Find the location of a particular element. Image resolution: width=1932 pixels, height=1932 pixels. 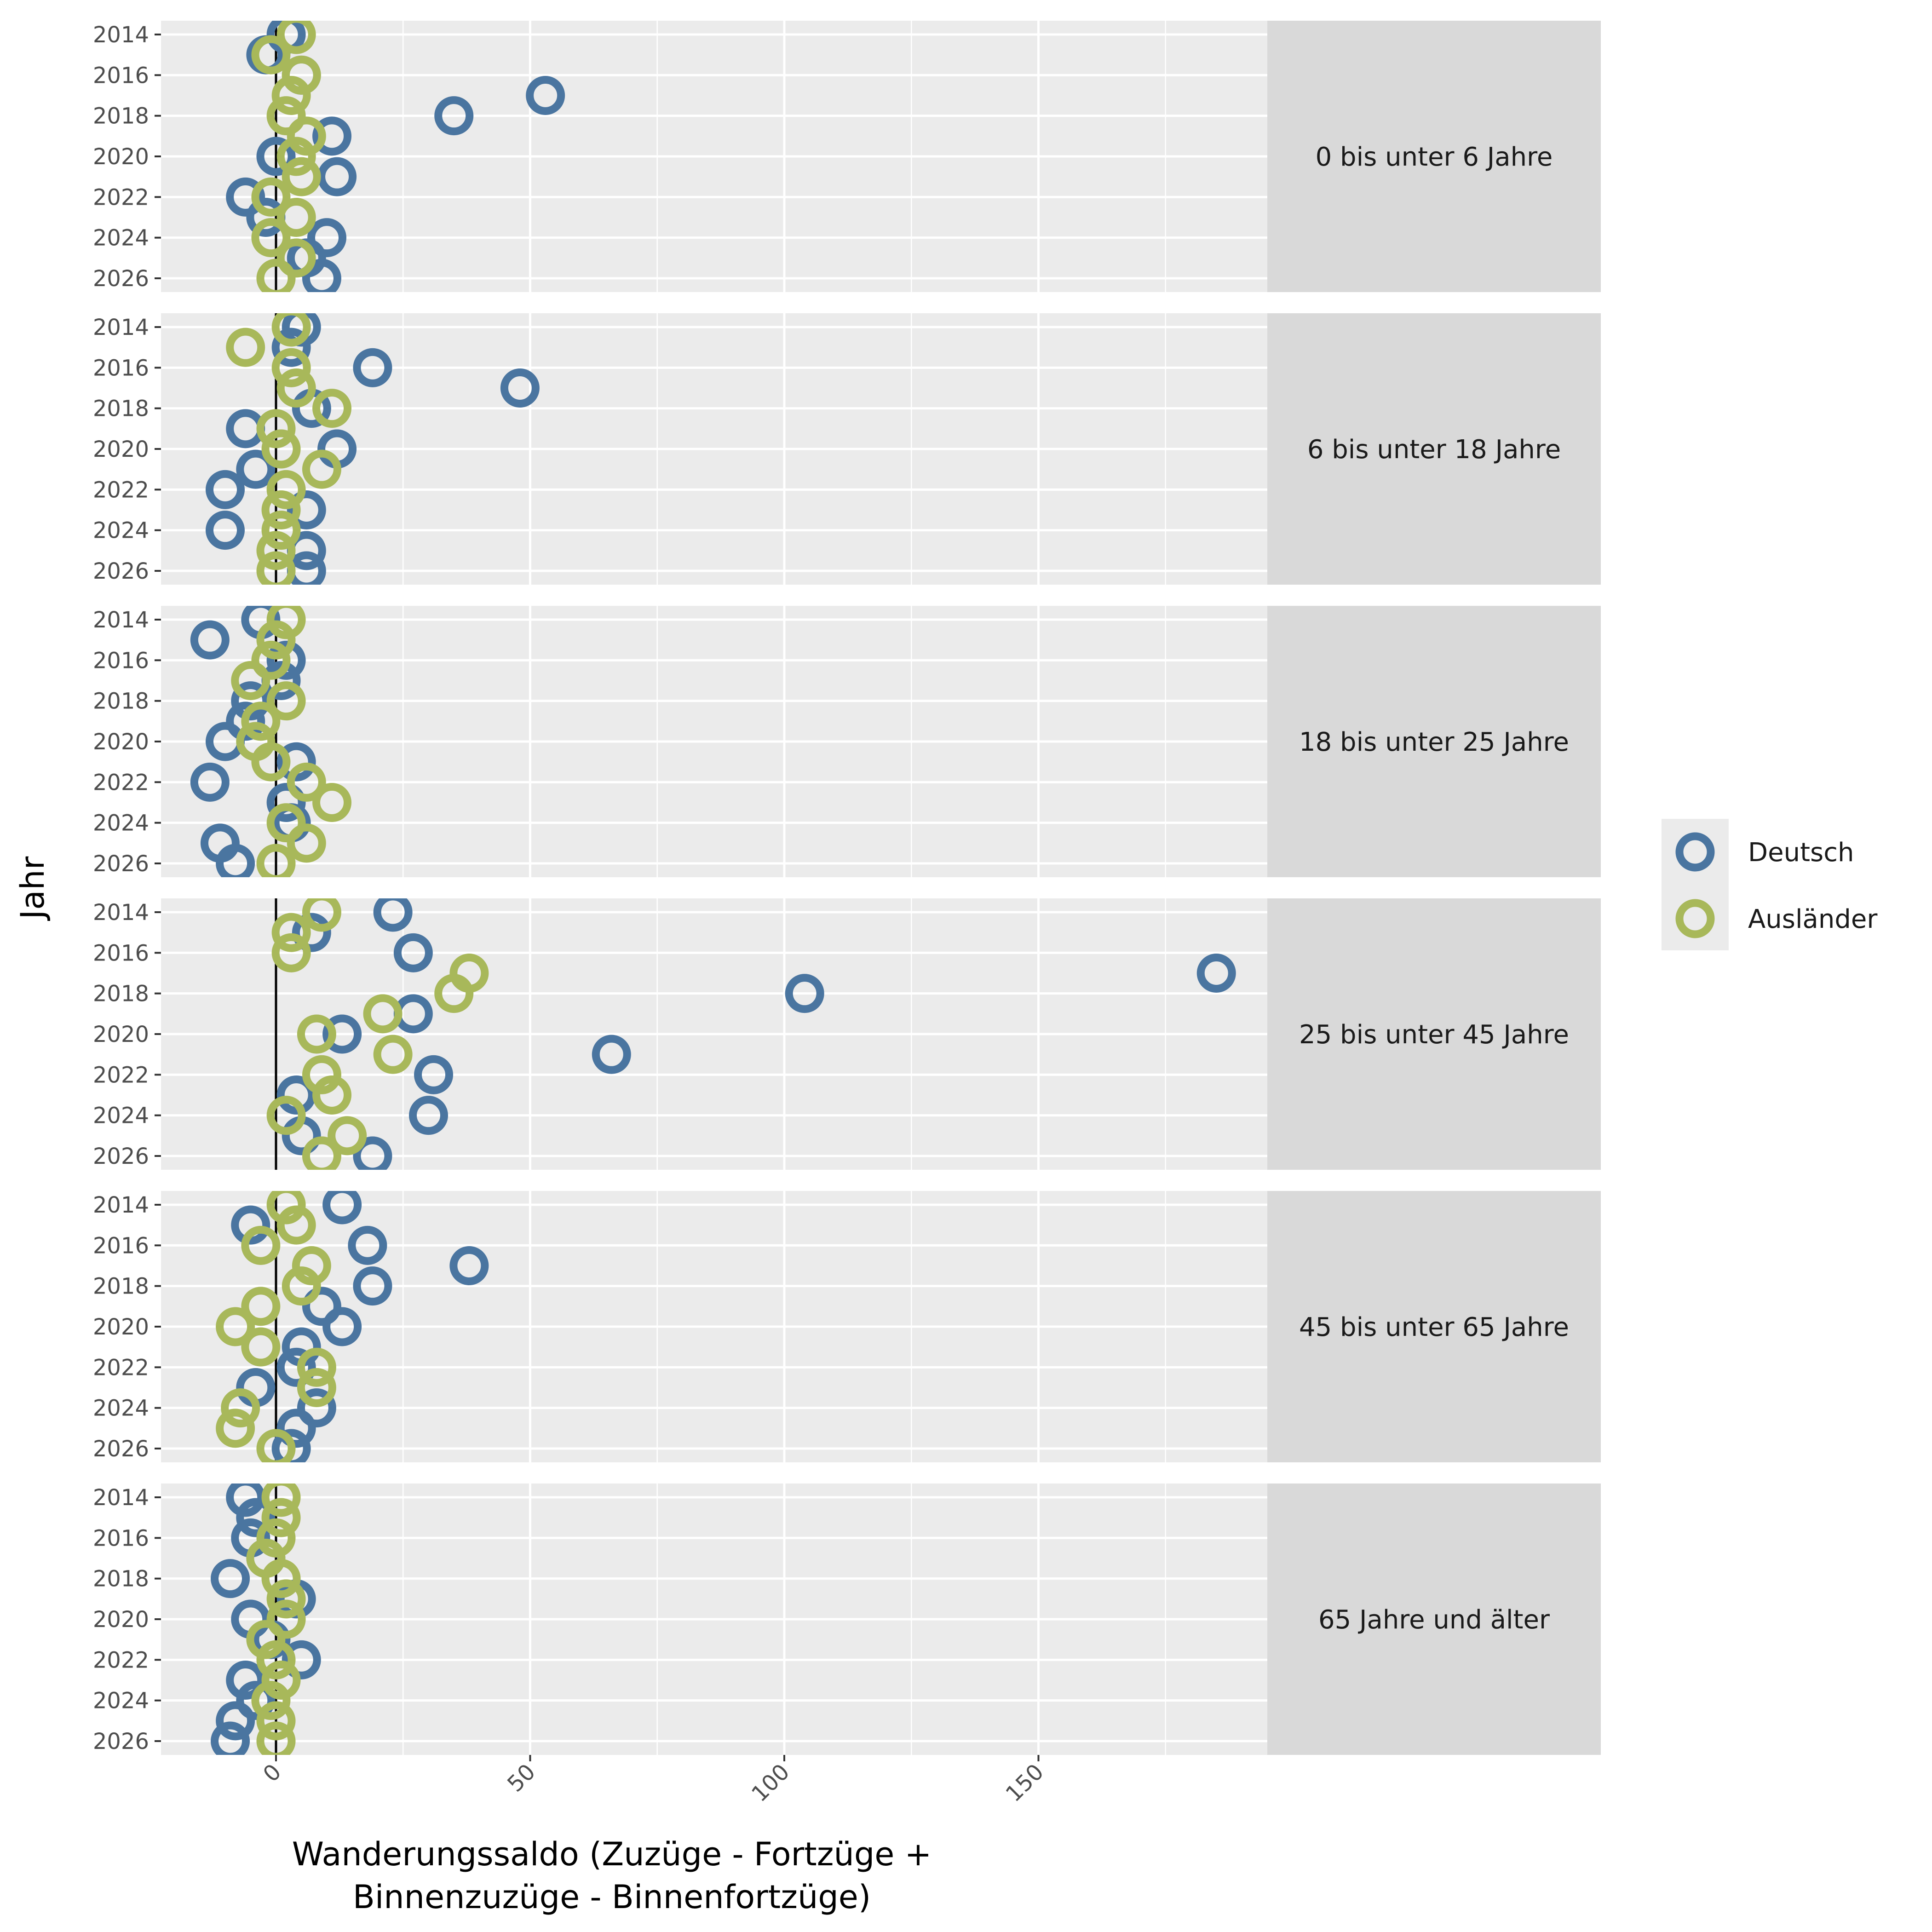

legend-key-deutsch is located at coordinates (1695, 852).